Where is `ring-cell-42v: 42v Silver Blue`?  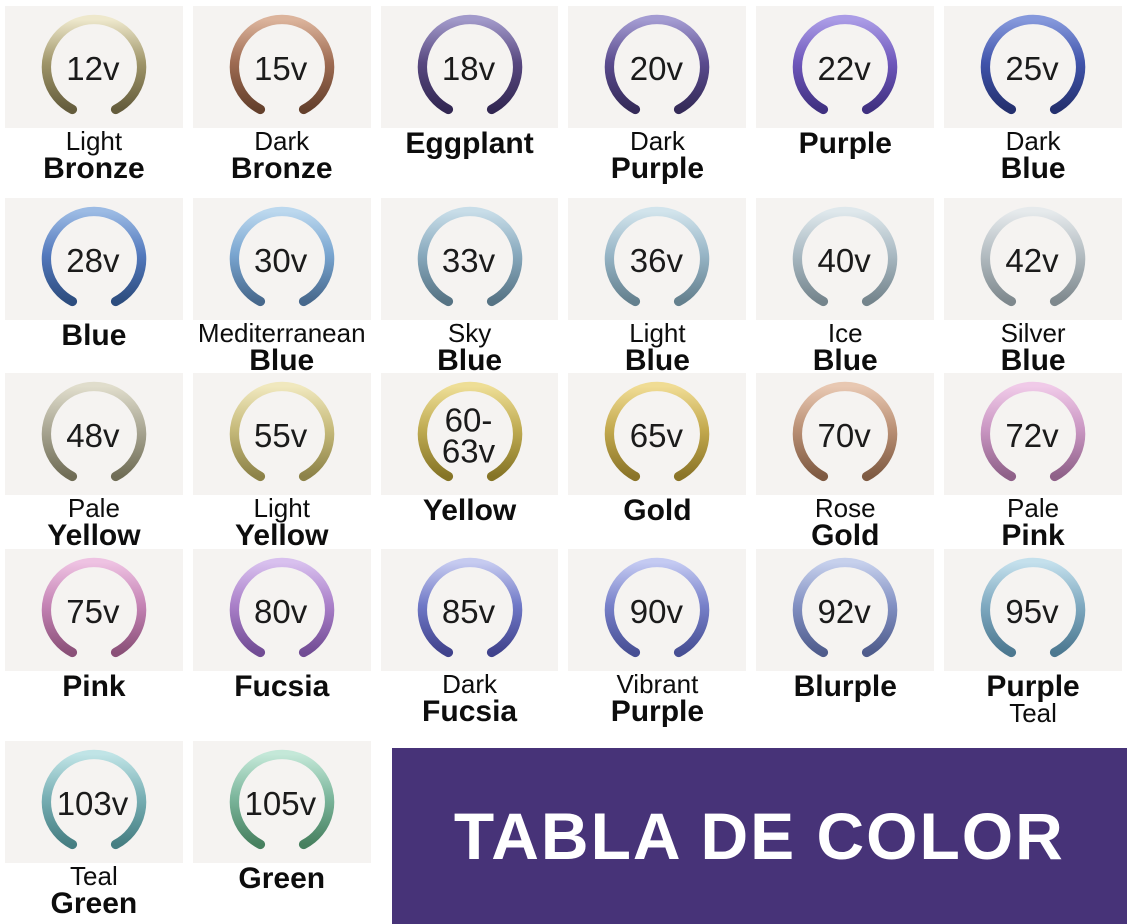
ring-cell-42v: 42v Silver Blue is located at coordinates (1033, 284).